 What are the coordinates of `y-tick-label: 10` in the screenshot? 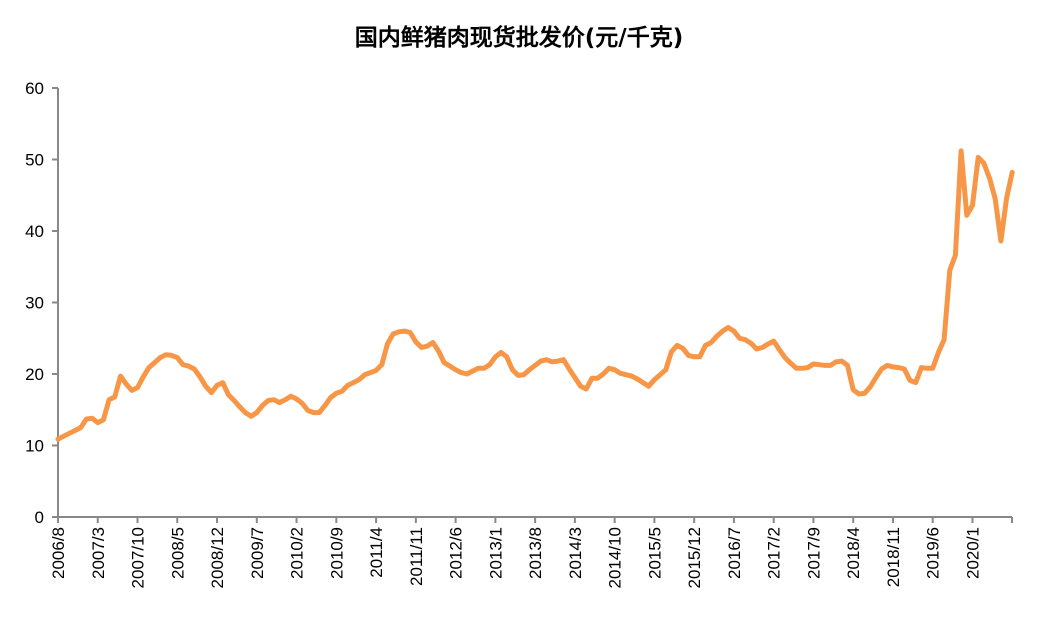 It's located at (34, 446).